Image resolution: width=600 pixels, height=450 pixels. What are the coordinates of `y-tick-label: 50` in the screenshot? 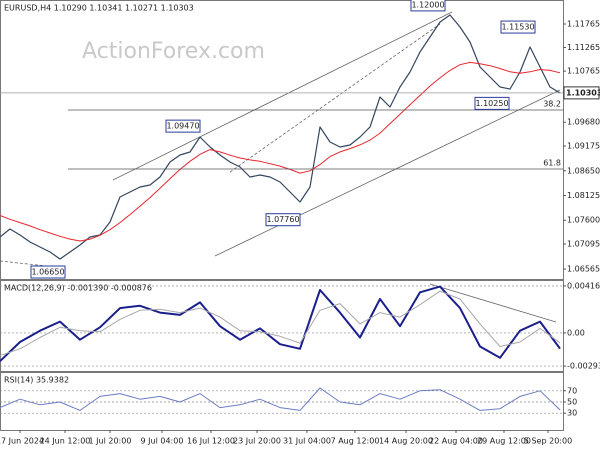 It's located at (572, 402).